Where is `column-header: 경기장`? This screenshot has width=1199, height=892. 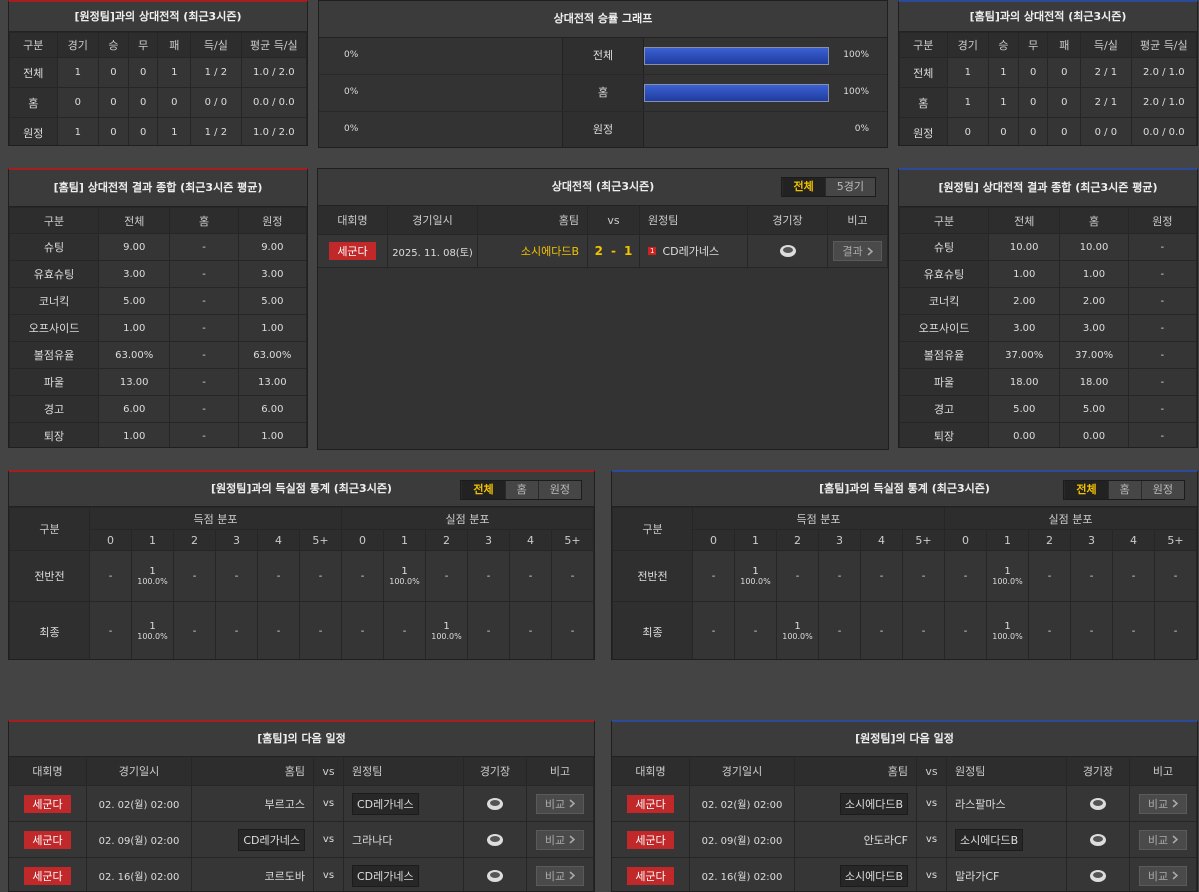
column-header: 경기장 is located at coordinates (788, 220).